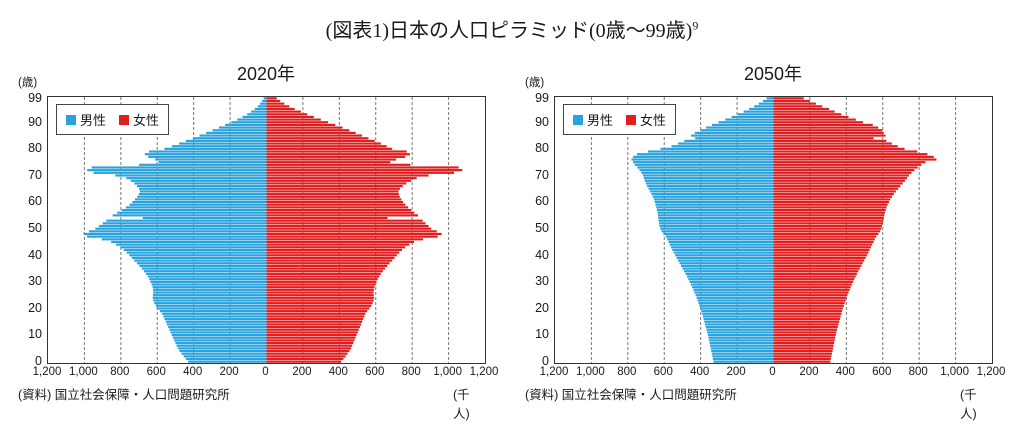 This screenshot has width=1024, height=429. Describe the element at coordinates (120, 372) in the screenshot. I see `x-tick-label: 800` at that location.